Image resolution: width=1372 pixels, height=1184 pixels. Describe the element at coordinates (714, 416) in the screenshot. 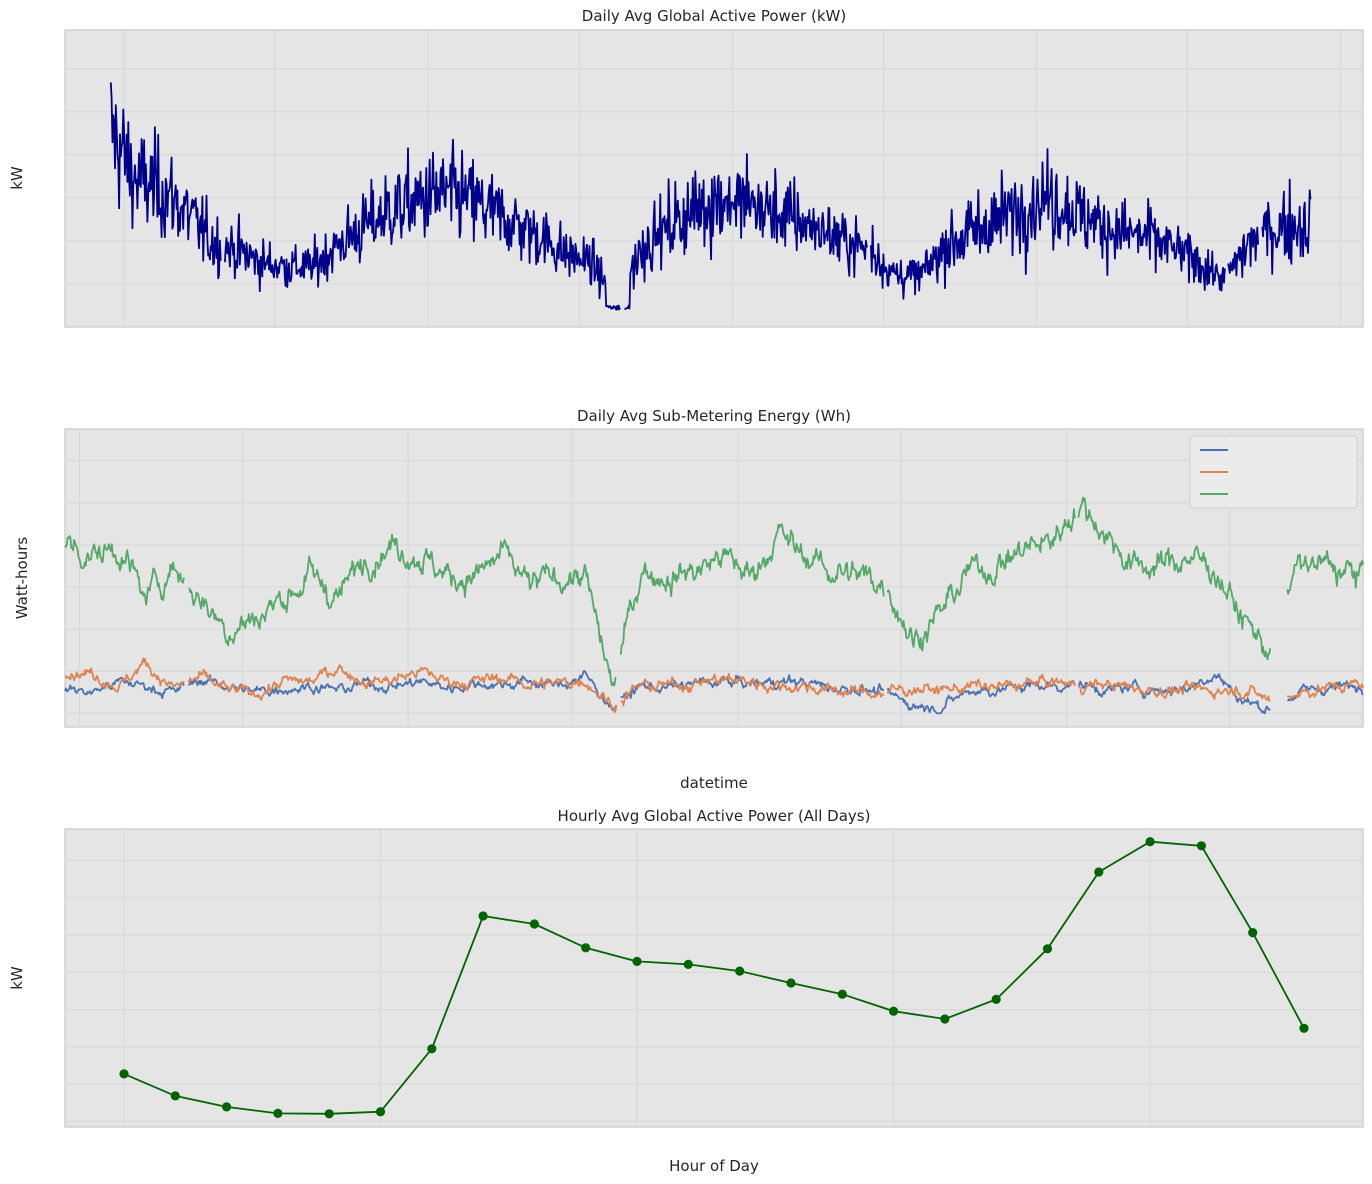

I see `chart-title: Daily Avg Sub-Metering Energy (Wh)` at that location.